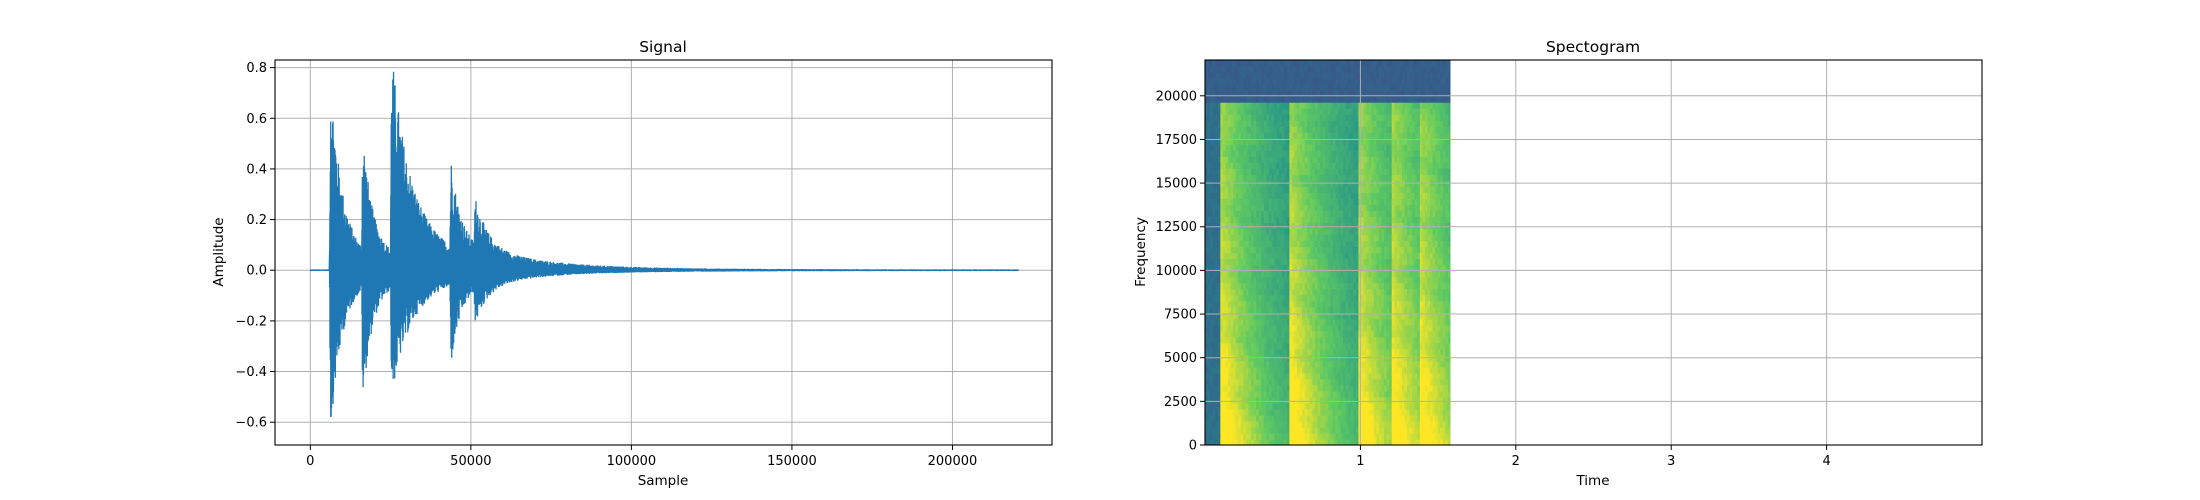  What do you see at coordinates (1516, 461) in the screenshot?
I see `spectrogram-xtick-label: 2` at bounding box center [1516, 461].